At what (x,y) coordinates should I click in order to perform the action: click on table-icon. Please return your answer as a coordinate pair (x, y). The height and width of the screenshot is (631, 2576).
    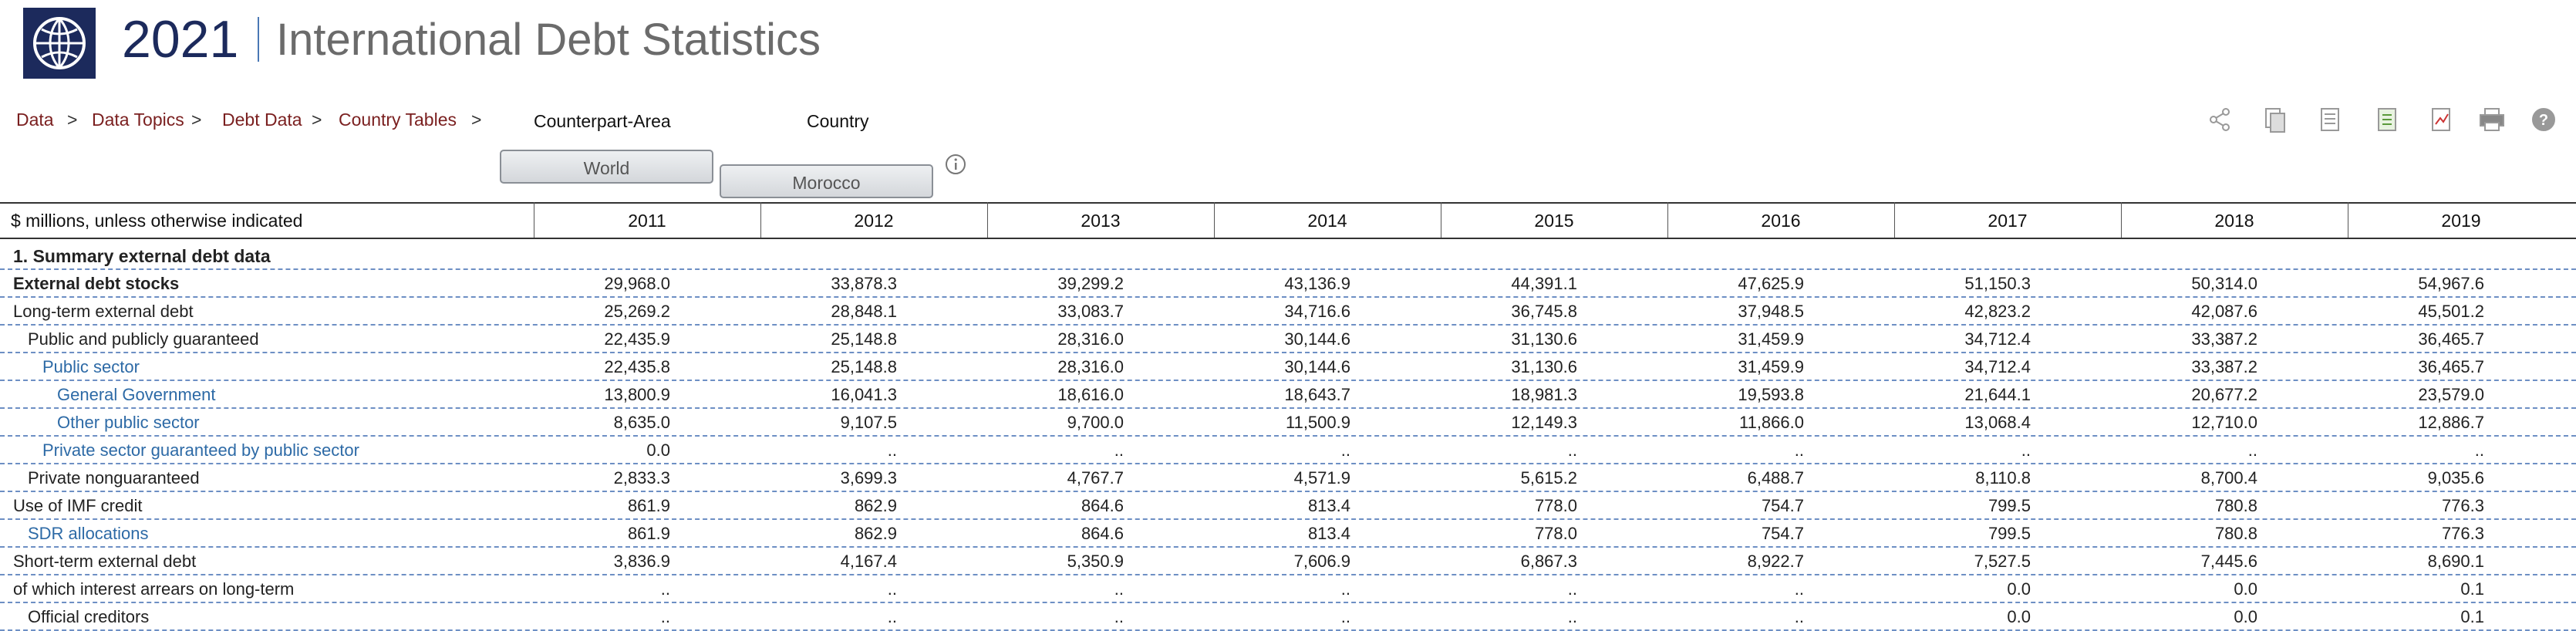
    Looking at the image, I should click on (2330, 119).